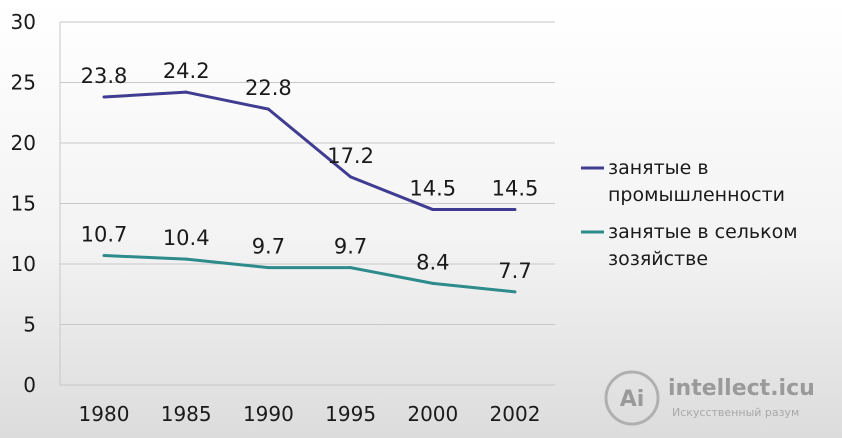  I want to click on x-tick-label: 1980, so click(104, 414).